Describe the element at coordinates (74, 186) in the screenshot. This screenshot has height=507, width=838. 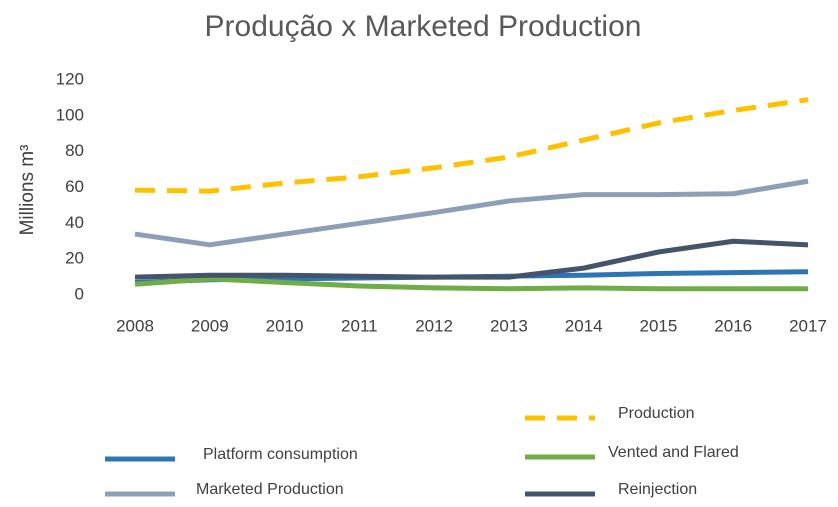
I see `y-tick-label: 60` at that location.